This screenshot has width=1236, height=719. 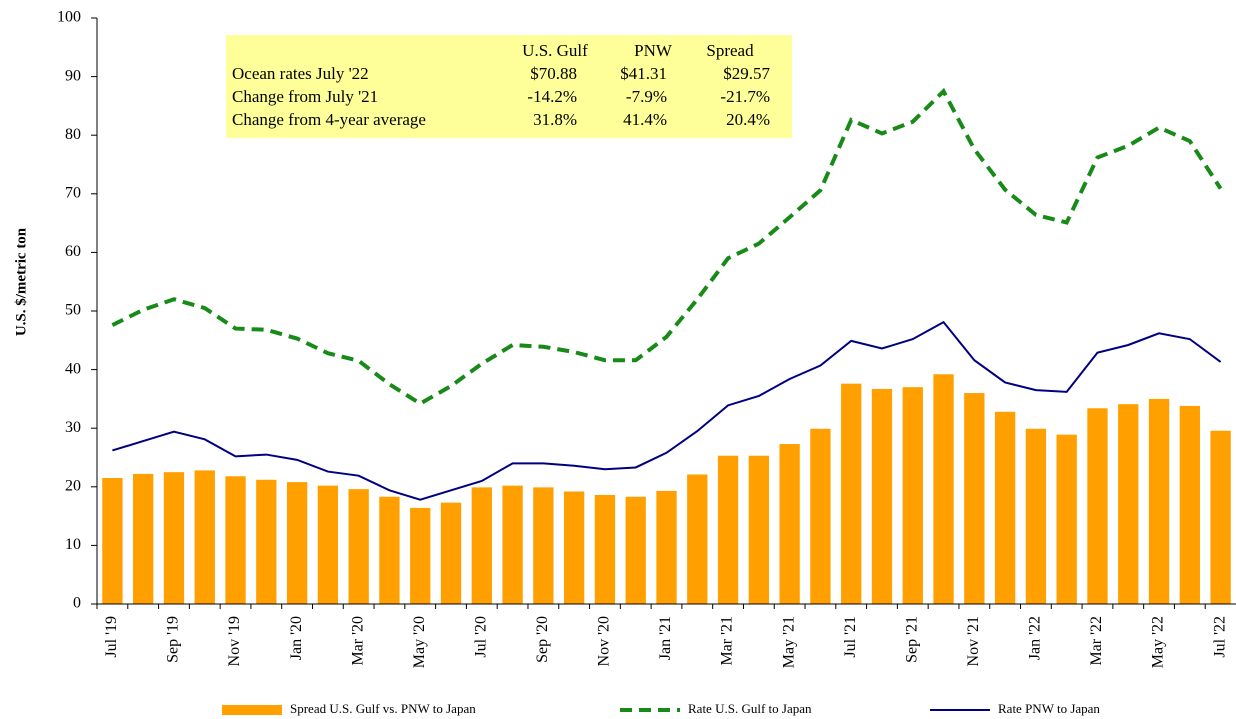 What do you see at coordinates (173, 639) in the screenshot?
I see `x-tick-label: Sep '19` at bounding box center [173, 639].